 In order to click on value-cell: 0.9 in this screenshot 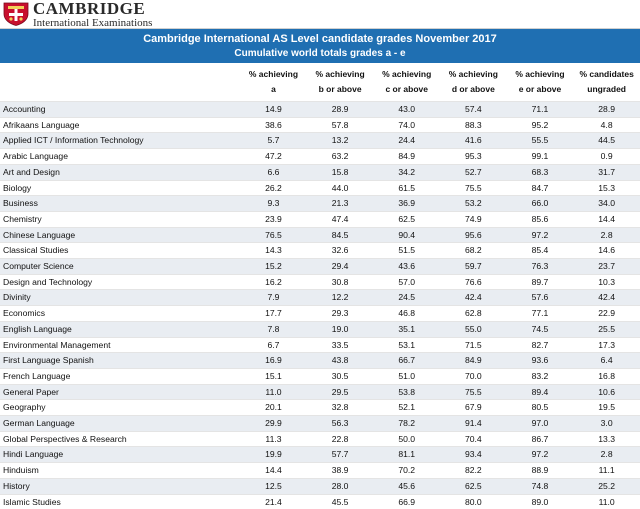, I will do `click(606, 157)`.